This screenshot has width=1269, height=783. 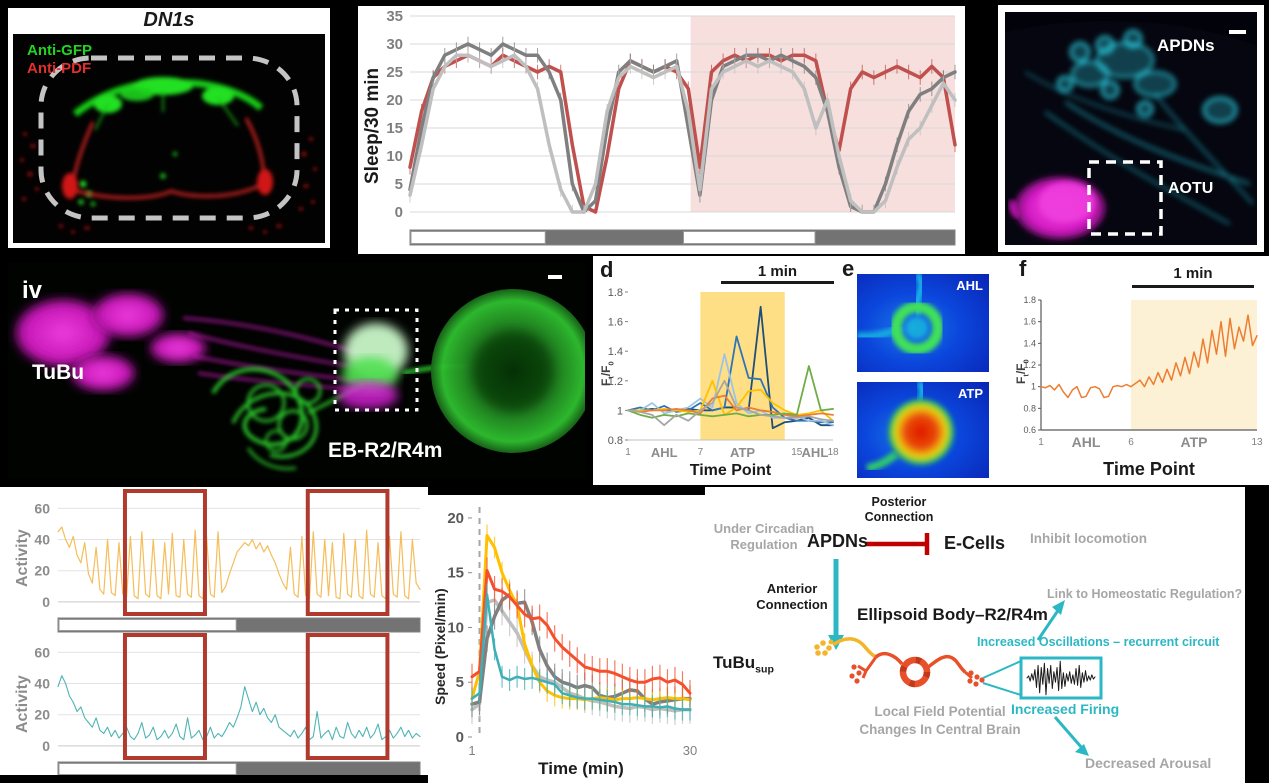 I want to click on panel-iv-letter: iv, so click(x=32, y=290).